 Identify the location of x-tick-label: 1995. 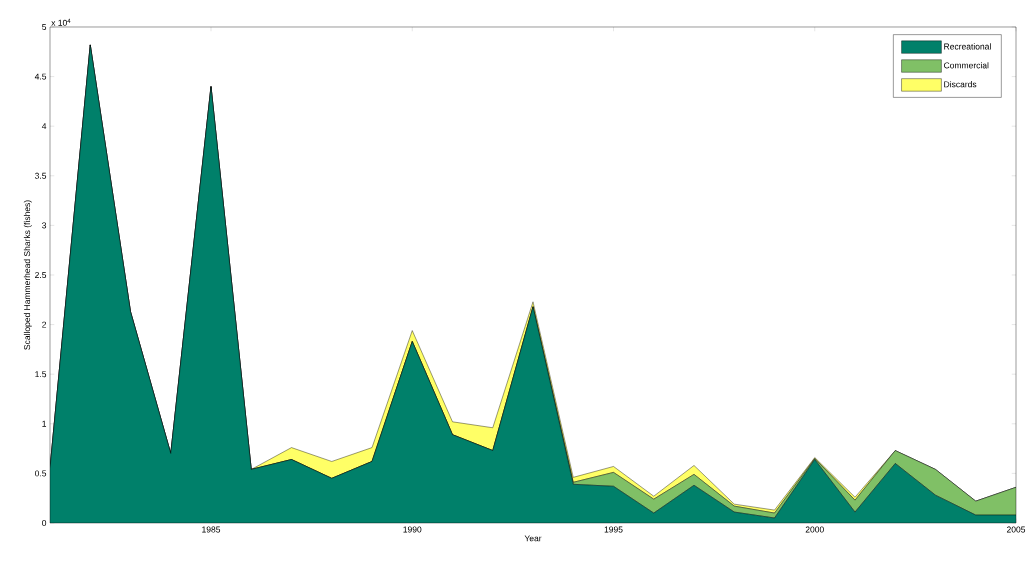
(613, 529).